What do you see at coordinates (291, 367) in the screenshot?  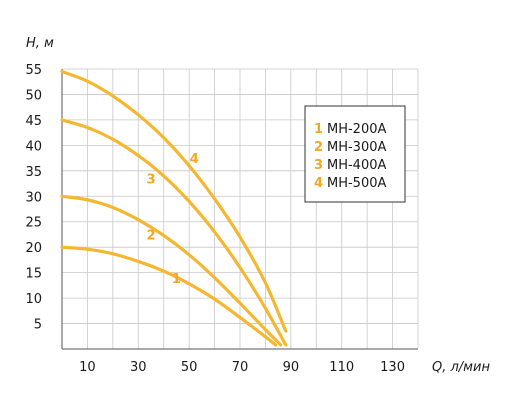 I see `x-tick-label: 90` at bounding box center [291, 367].